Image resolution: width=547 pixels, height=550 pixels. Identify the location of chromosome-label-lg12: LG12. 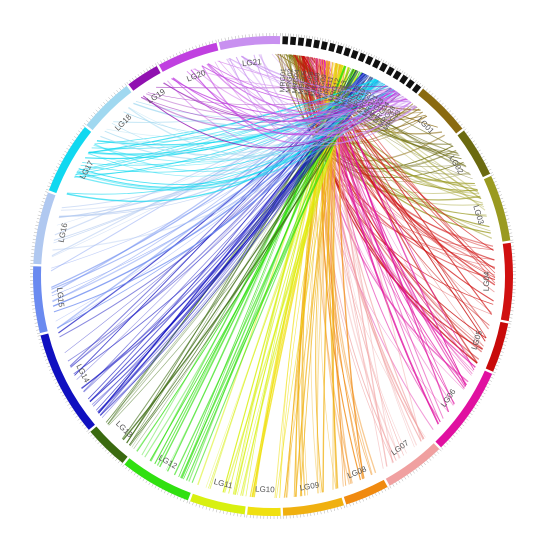
(168, 462).